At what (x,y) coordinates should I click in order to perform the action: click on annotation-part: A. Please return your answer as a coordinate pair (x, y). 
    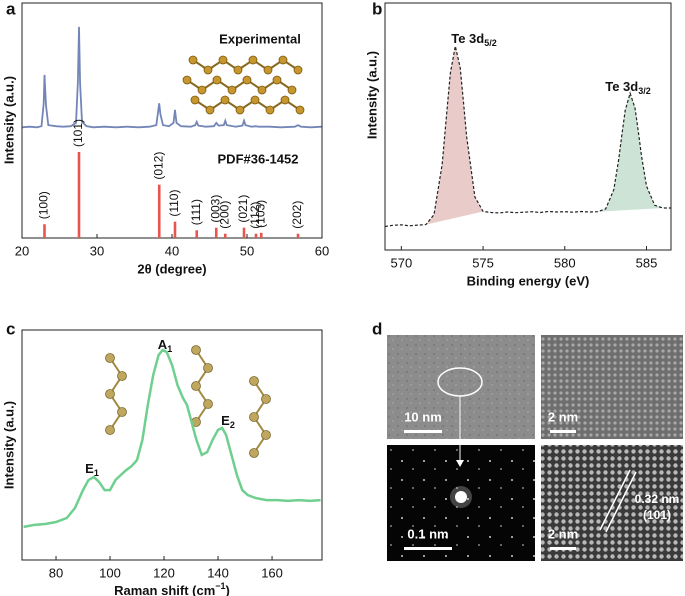
    Looking at the image, I should click on (163, 344).